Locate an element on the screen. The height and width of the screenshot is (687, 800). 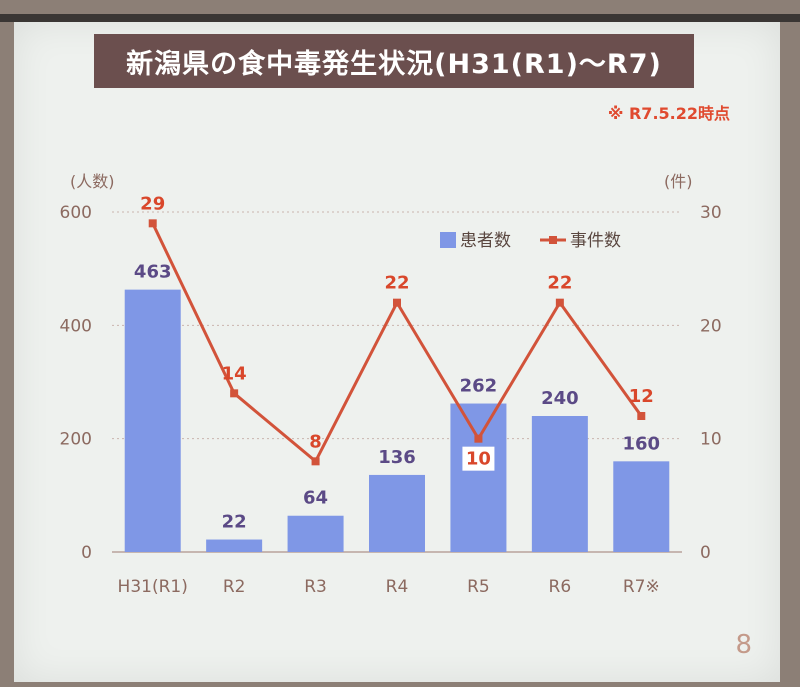
line-label-bg is located at coordinates (478, 458).